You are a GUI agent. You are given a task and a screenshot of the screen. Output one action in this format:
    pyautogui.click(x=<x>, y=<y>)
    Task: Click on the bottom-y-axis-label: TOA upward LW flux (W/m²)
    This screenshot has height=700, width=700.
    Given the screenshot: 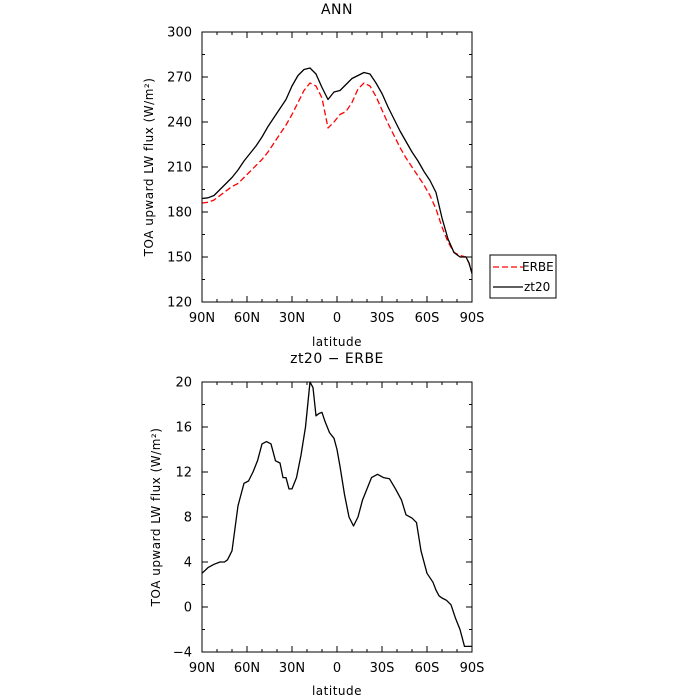 What is the action you would take?
    pyautogui.click(x=156, y=518)
    